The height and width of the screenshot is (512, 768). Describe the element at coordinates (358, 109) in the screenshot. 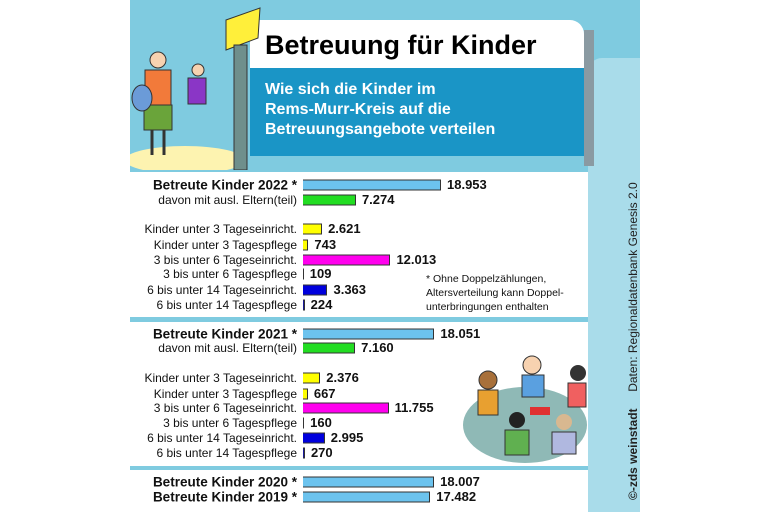

I see `subtitle-line: Rems-Murr-Kreis auf die` at that location.